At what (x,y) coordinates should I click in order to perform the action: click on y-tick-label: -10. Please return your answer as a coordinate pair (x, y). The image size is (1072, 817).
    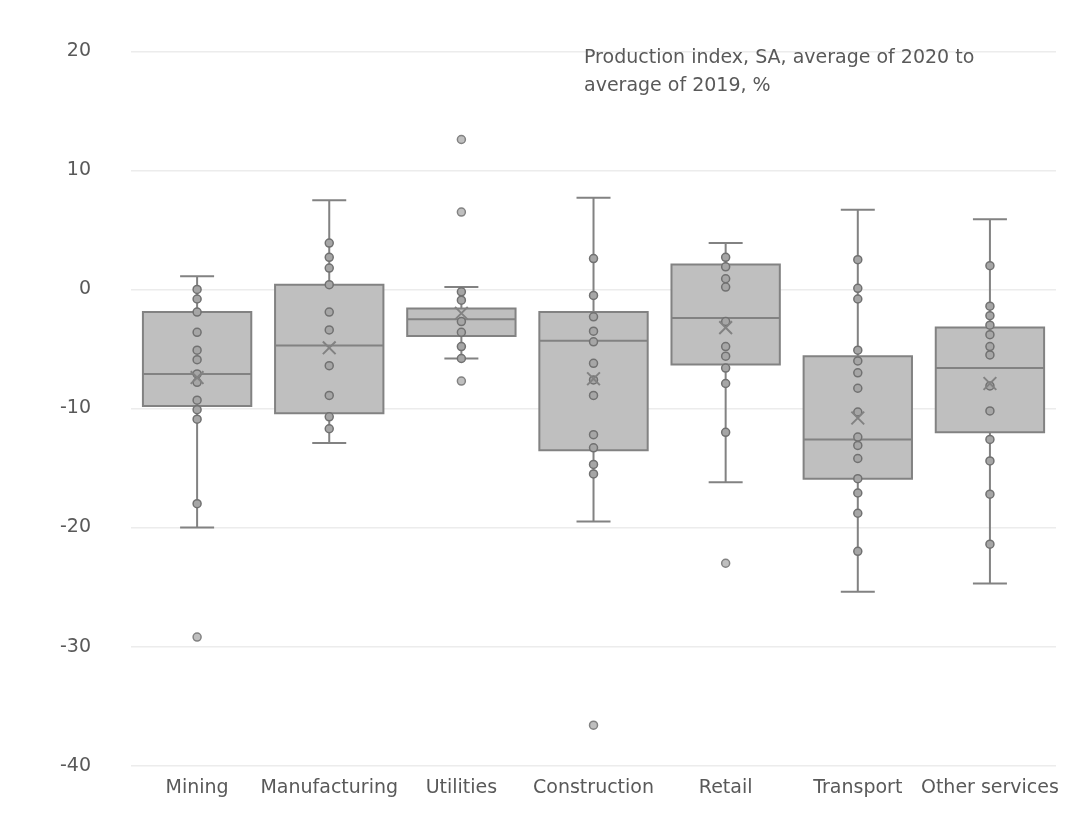
    Looking at the image, I should click on (75, 406).